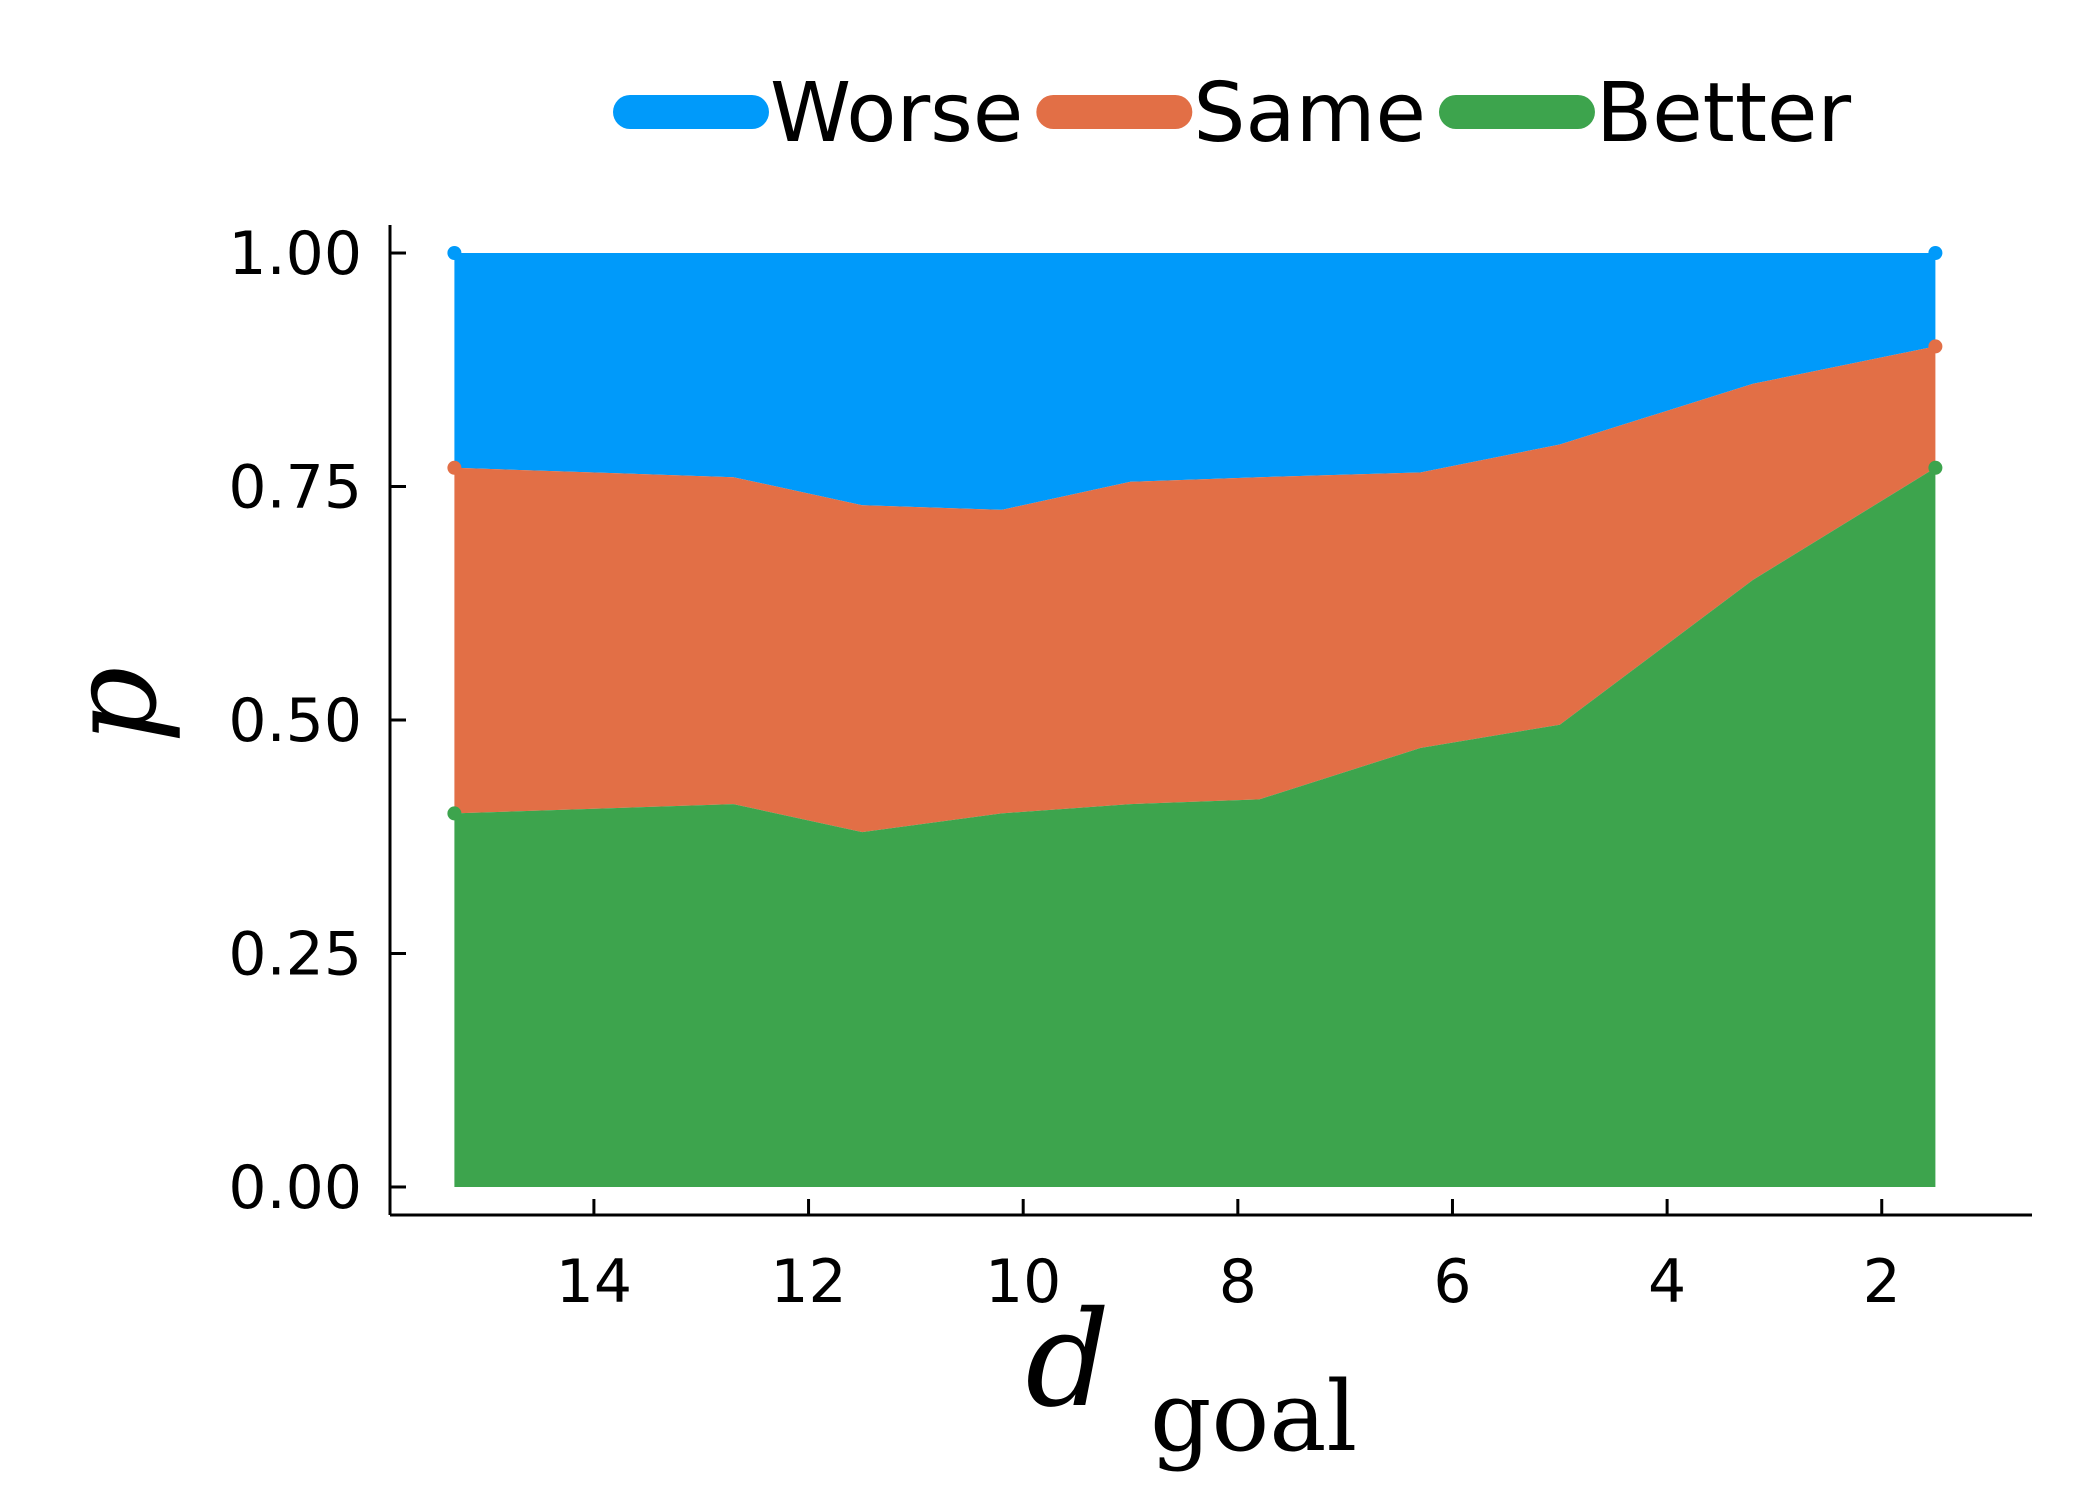 This screenshot has height=1500, width=2100. I want to click on y-axis-title: p, so click(114, 705).